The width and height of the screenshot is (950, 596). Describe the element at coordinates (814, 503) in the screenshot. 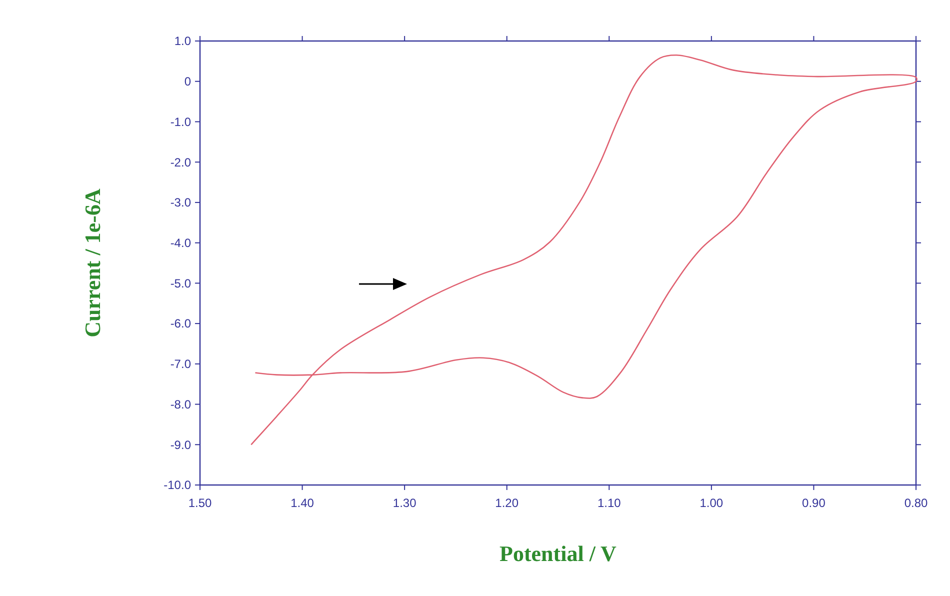

I see `x-tick-label: 0.90` at that location.